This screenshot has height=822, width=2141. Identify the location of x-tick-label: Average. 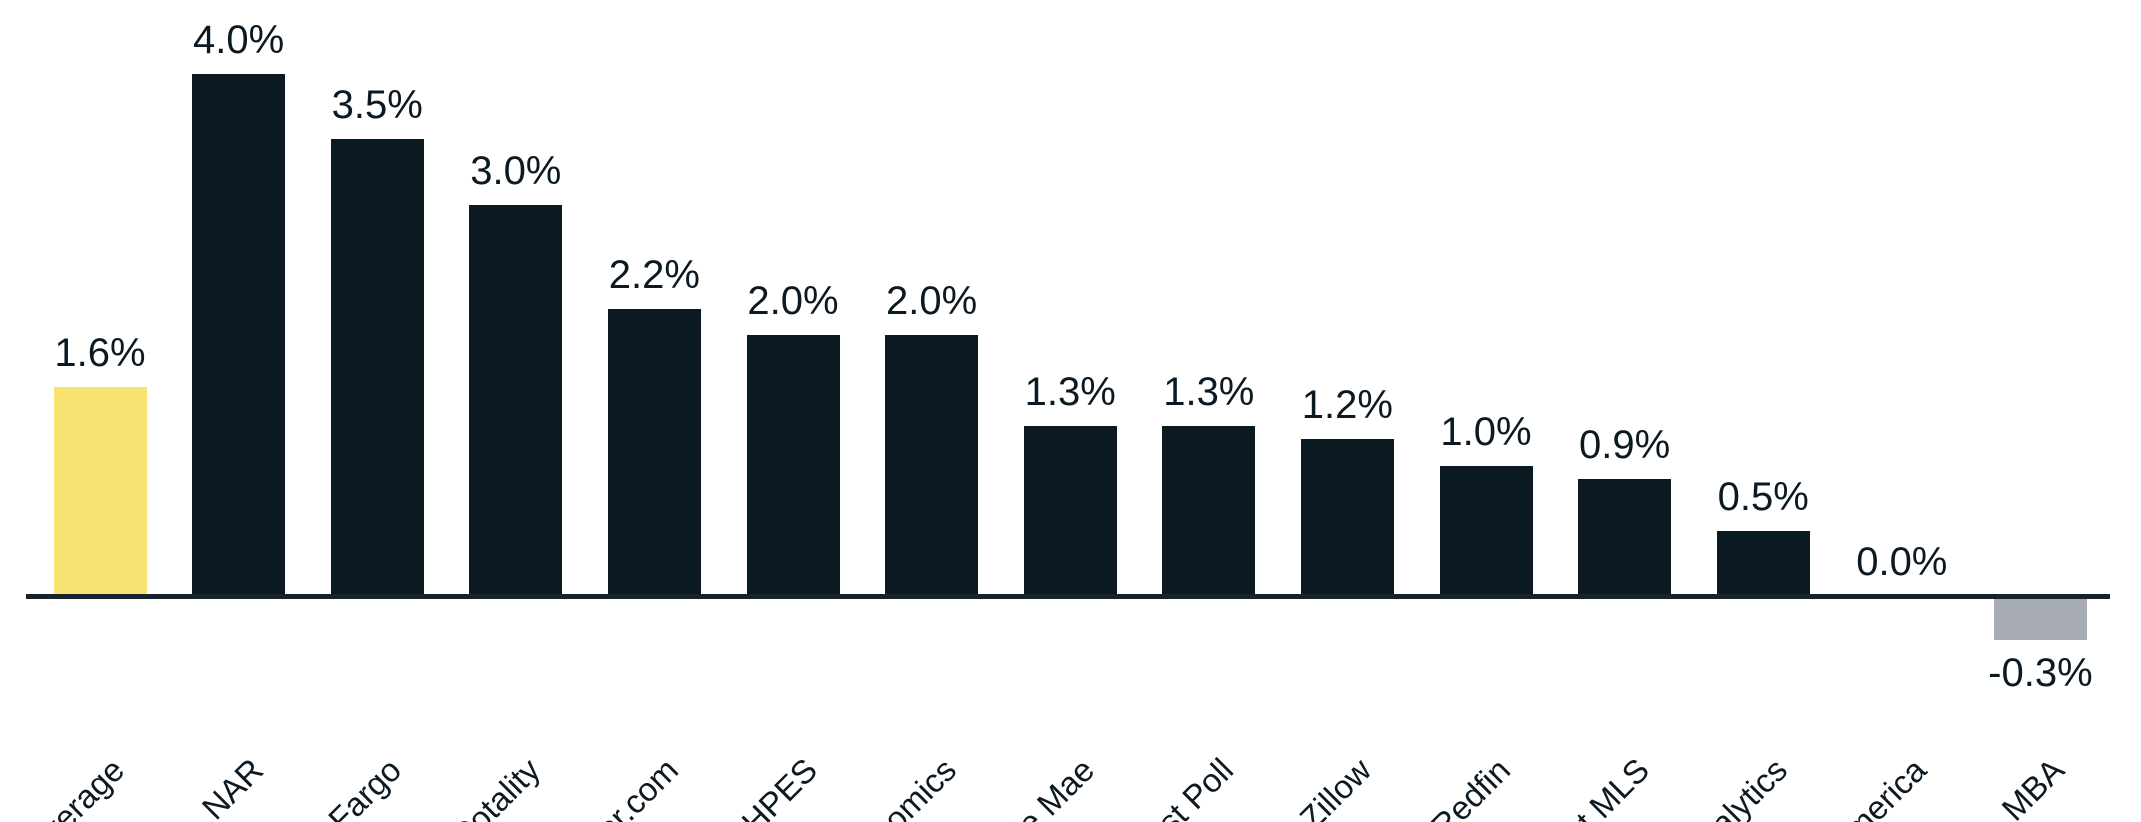
(75, 786).